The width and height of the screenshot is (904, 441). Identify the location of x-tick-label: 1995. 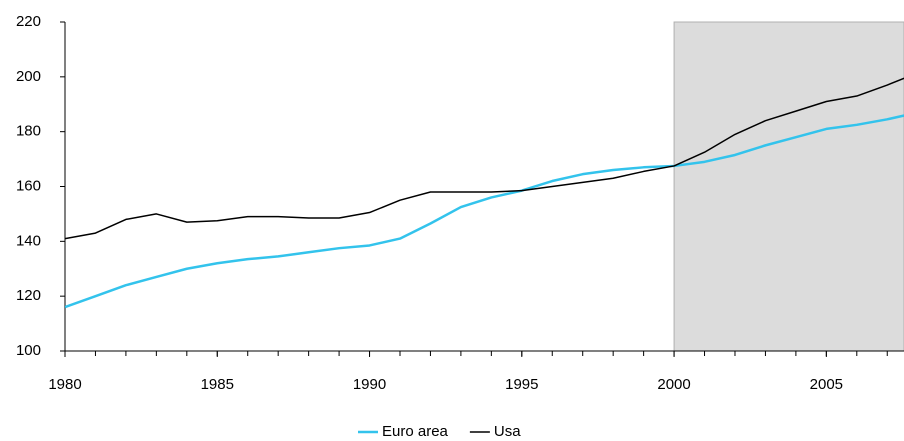
(521, 384).